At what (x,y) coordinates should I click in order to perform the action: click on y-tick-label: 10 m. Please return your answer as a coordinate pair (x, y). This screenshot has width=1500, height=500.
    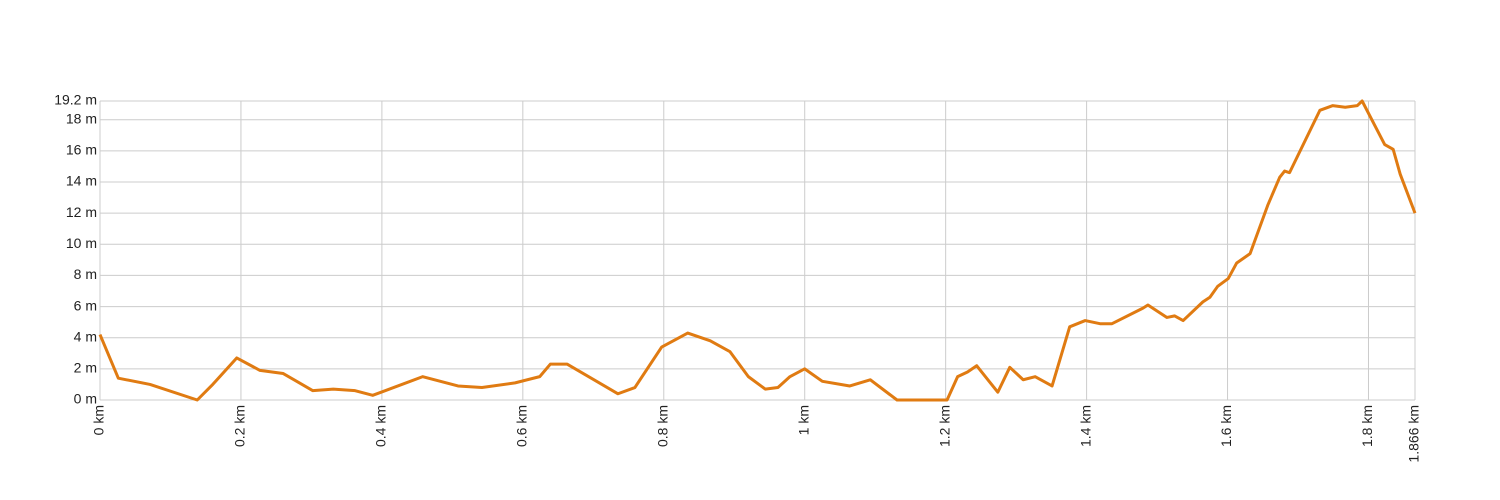
    Looking at the image, I should click on (81, 243).